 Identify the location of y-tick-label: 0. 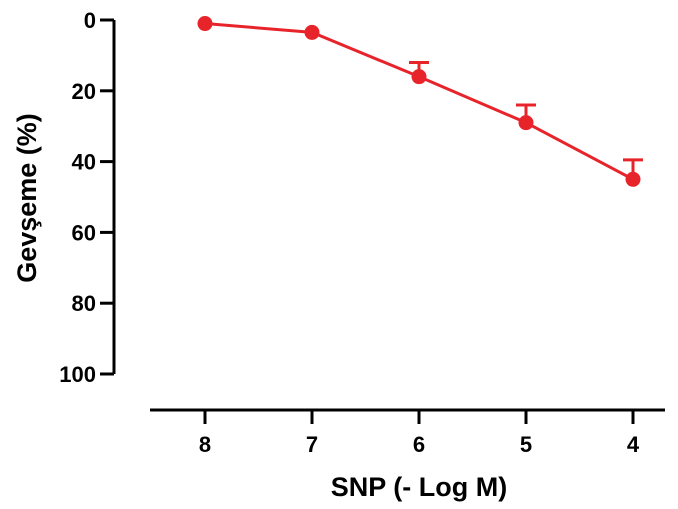
(90, 20).